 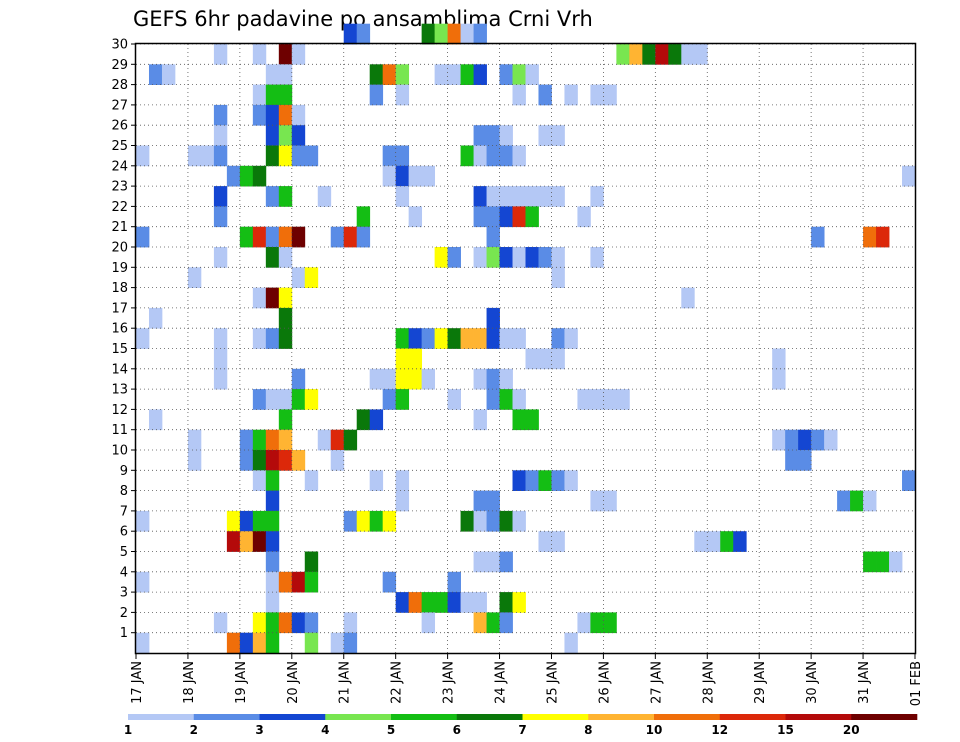 I want to click on y-tick-label: 12, so click(x=119, y=410).